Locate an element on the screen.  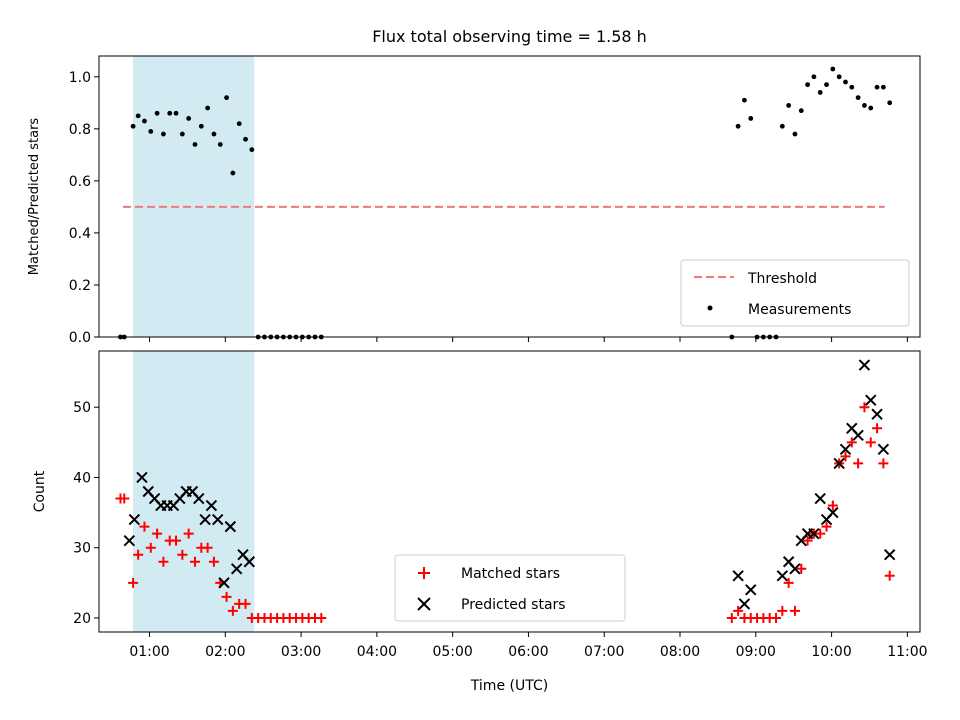
ratio-legend: Threshold Measurements is located at coordinates (795, 293).